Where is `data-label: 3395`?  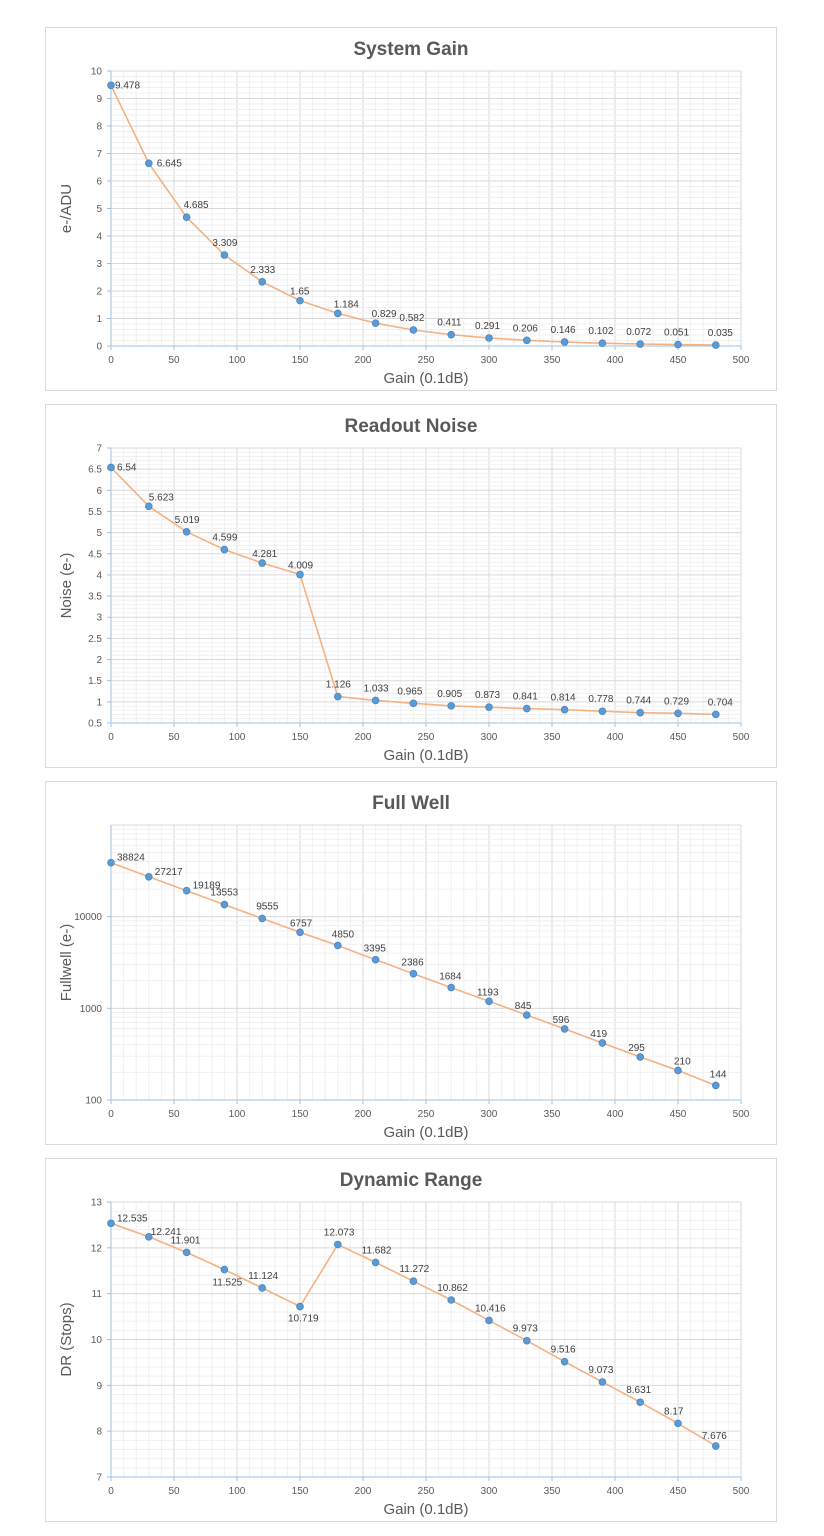 data-label: 3395 is located at coordinates (375, 949).